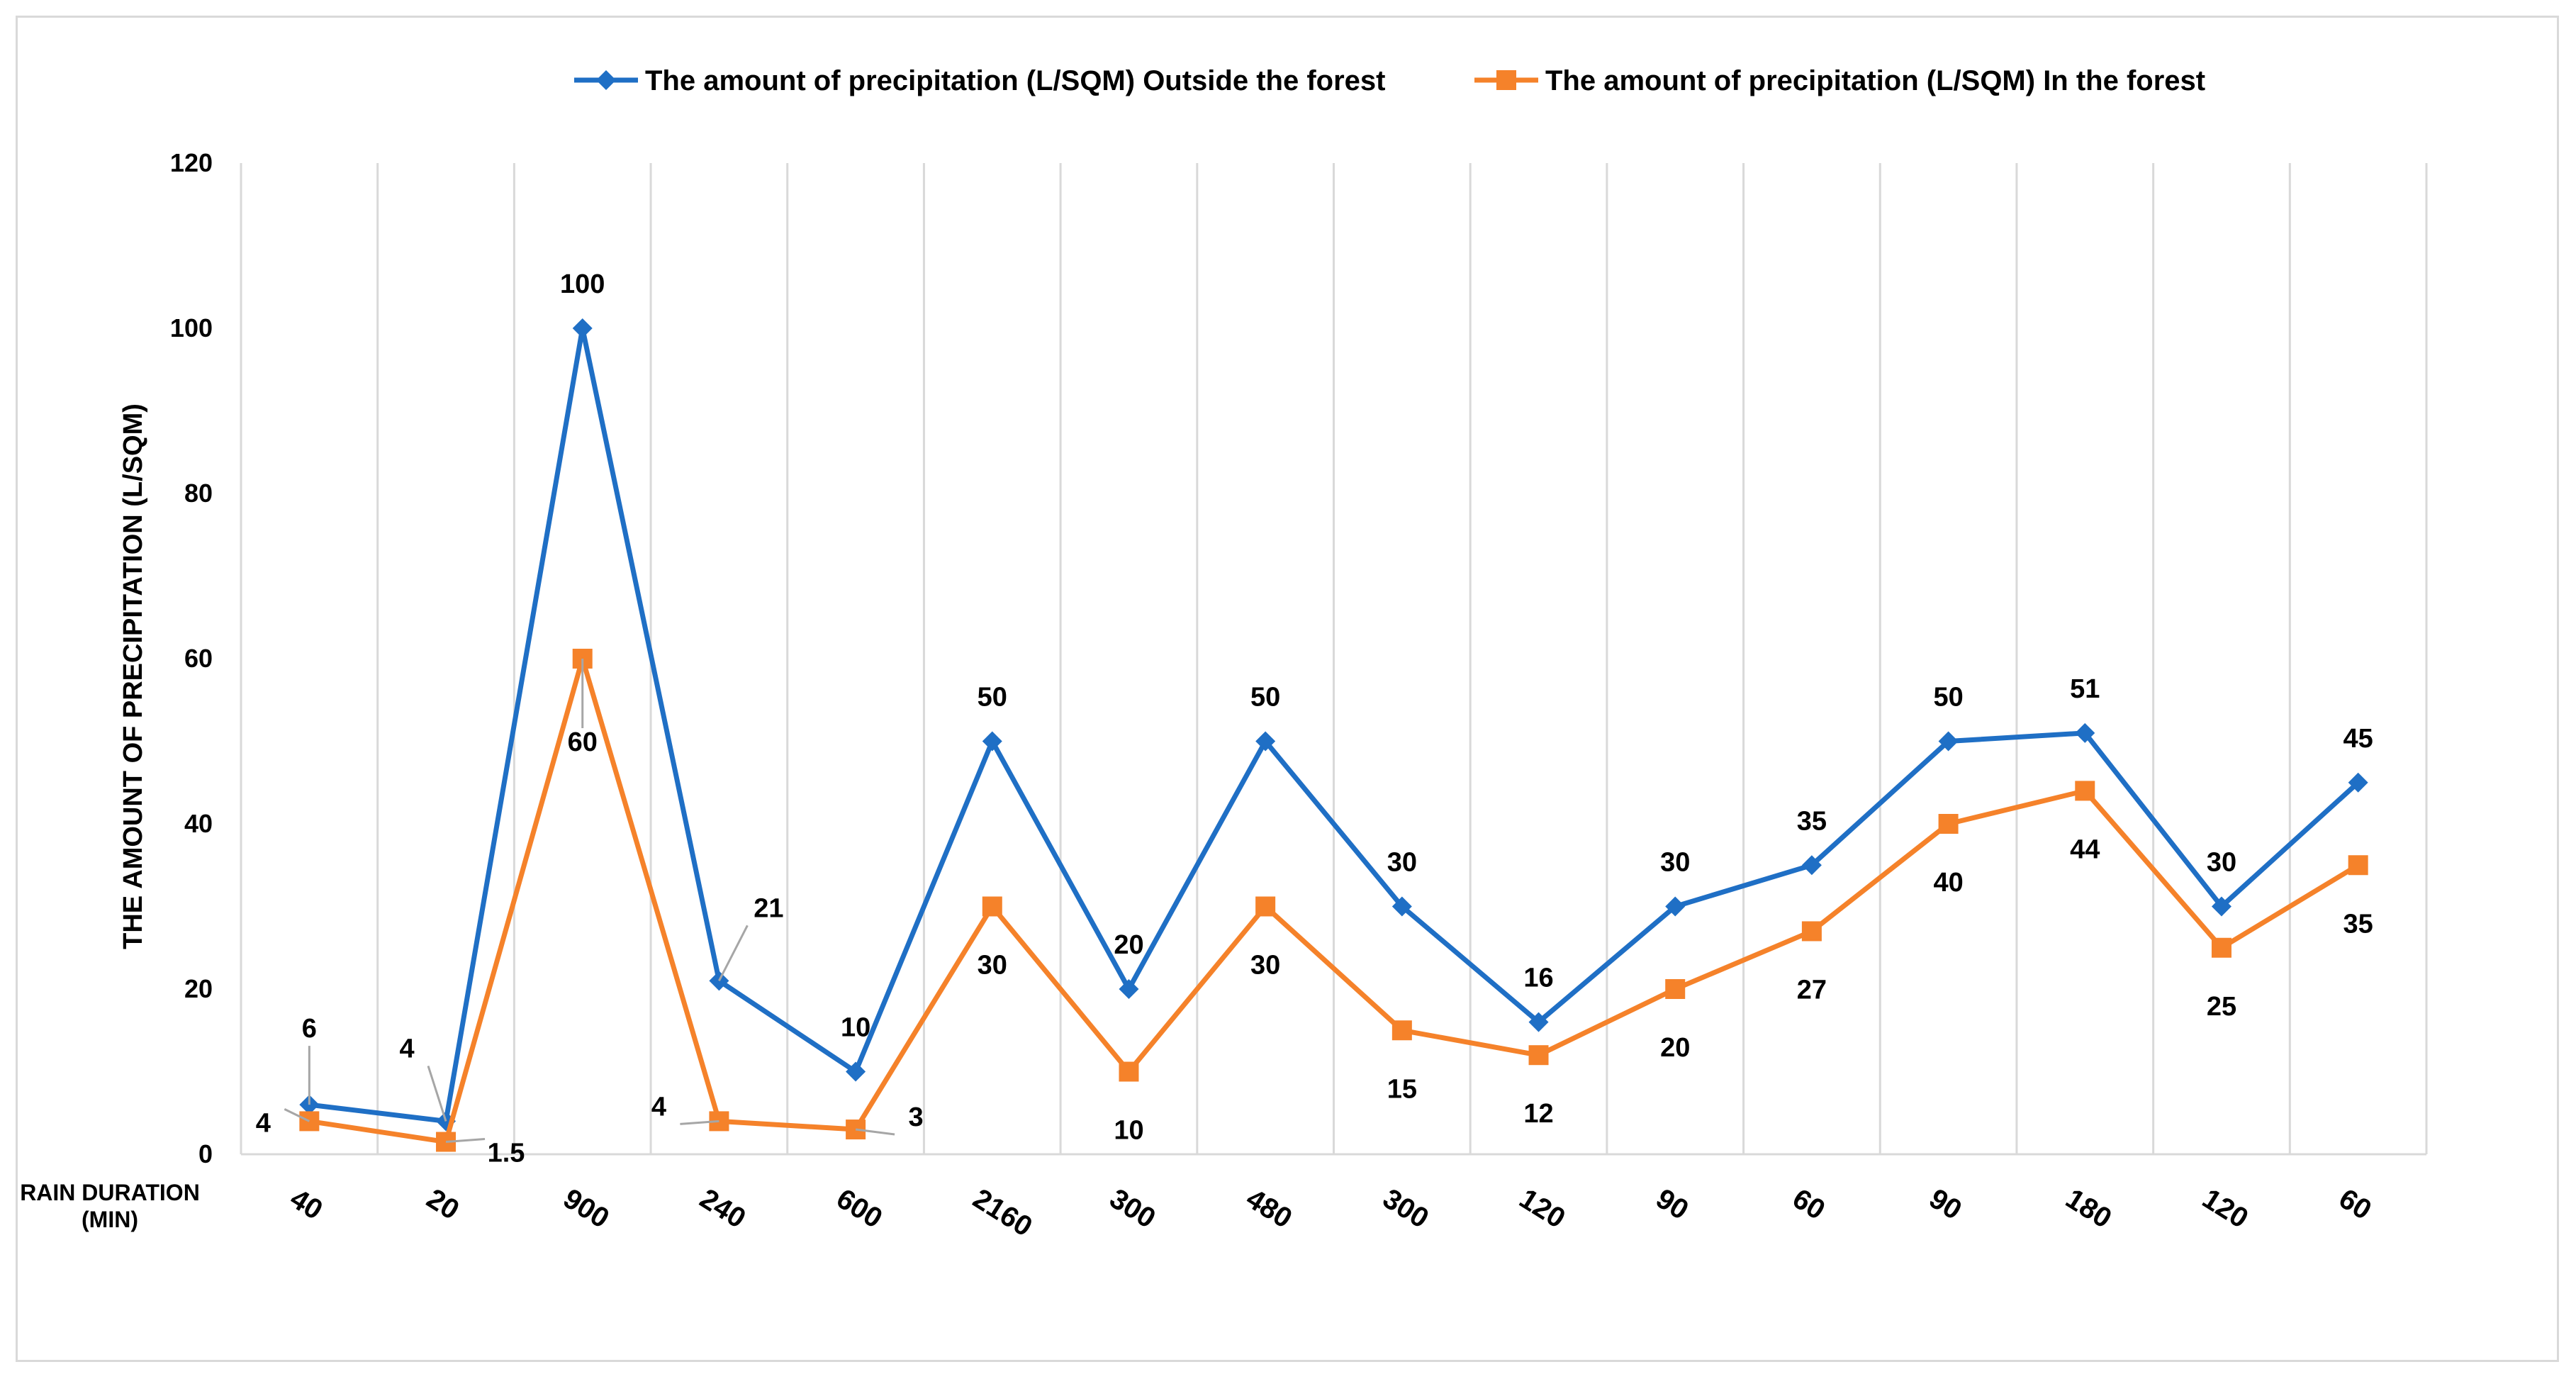 The height and width of the screenshot is (1379, 2576). What do you see at coordinates (110, 1206) in the screenshot?
I see `x-axis-label: RAIN DURATION (MIN)` at bounding box center [110, 1206].